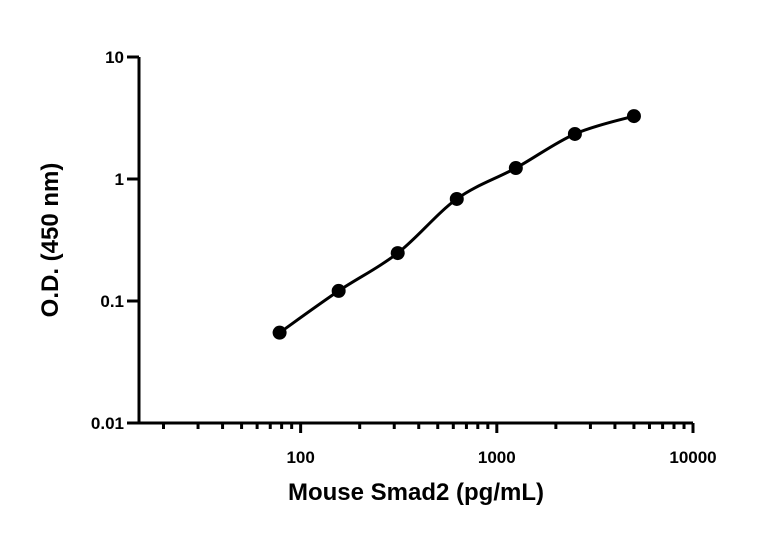 This screenshot has height=534, width=768. Describe the element at coordinates (107, 423) in the screenshot. I see `y-tick-label: 0.01` at that location.